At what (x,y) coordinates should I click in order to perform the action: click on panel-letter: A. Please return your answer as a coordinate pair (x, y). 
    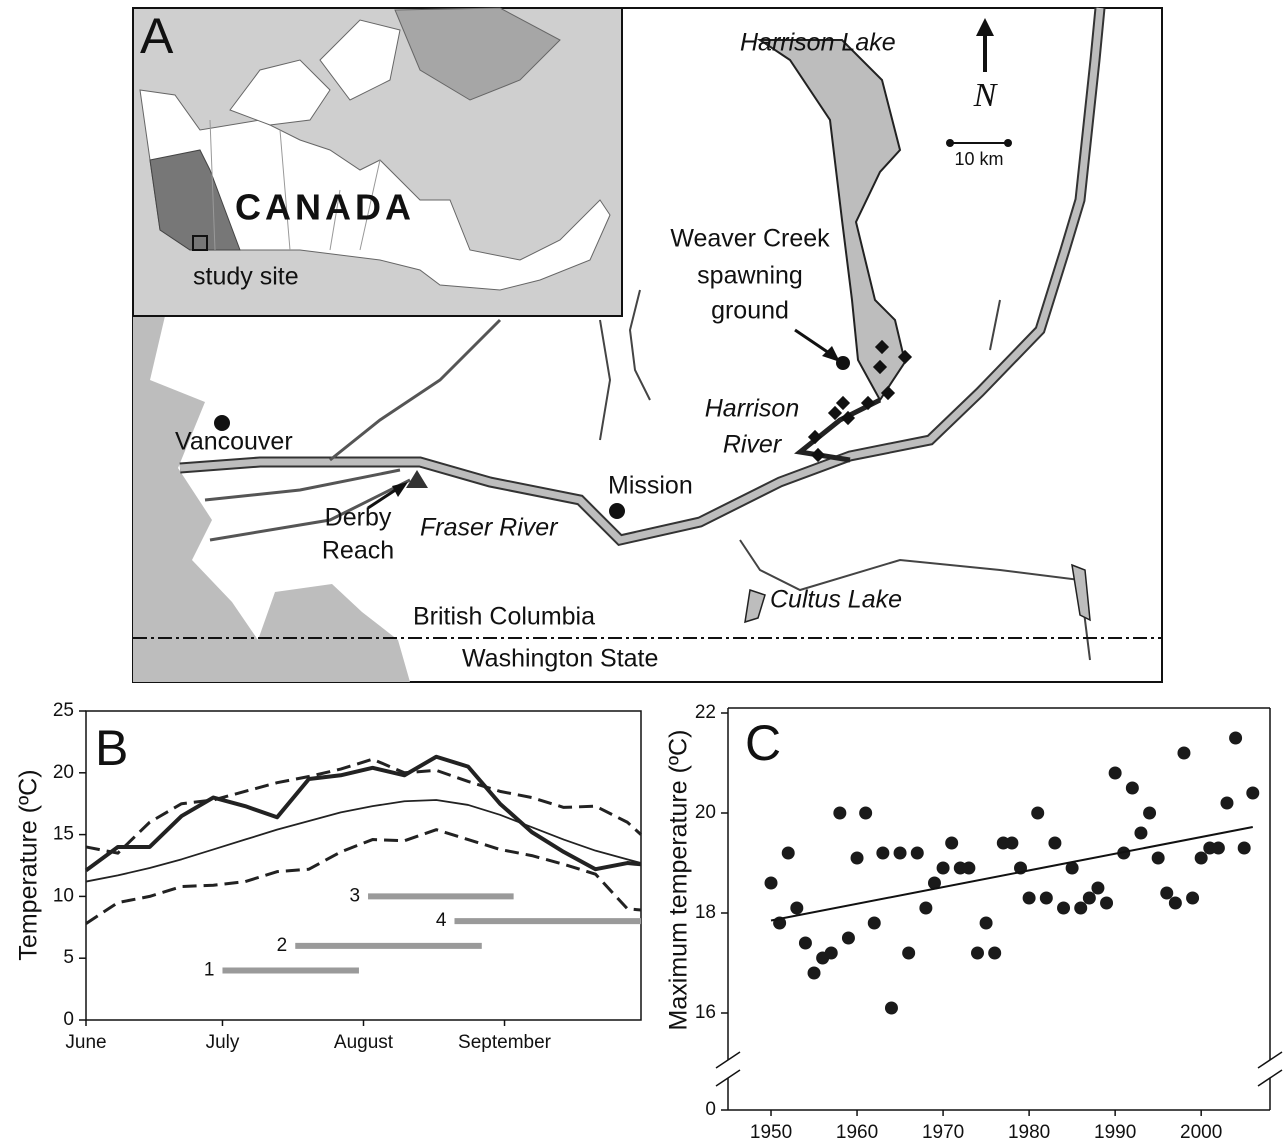
    Looking at the image, I should click on (157, 36).